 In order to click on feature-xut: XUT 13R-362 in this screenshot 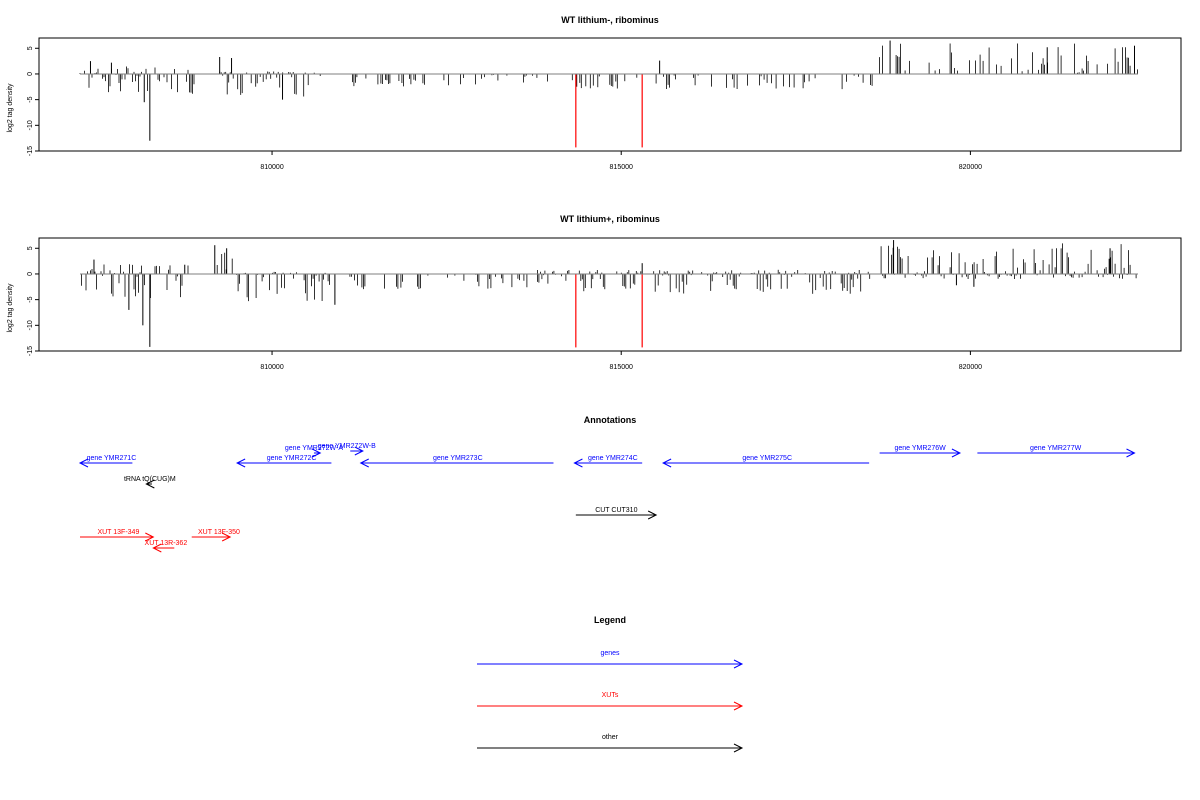, I will do `click(166, 546)`.